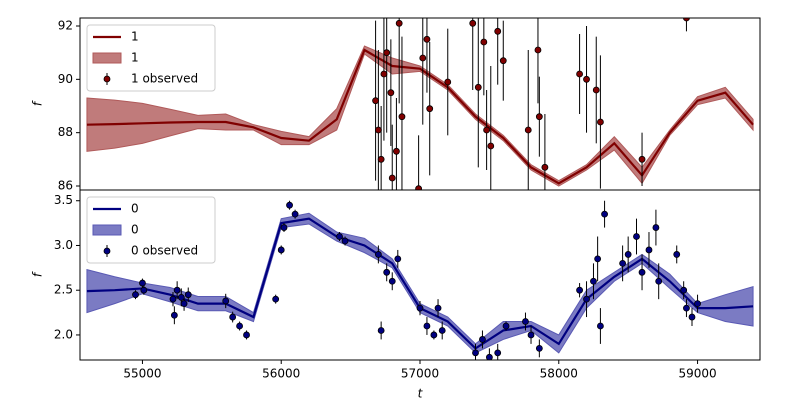 Image resolution: width=800 pixels, height=400 pixels. What do you see at coordinates (63, 245) in the screenshot?
I see `y-tick-label: 3.0` at bounding box center [63, 245].